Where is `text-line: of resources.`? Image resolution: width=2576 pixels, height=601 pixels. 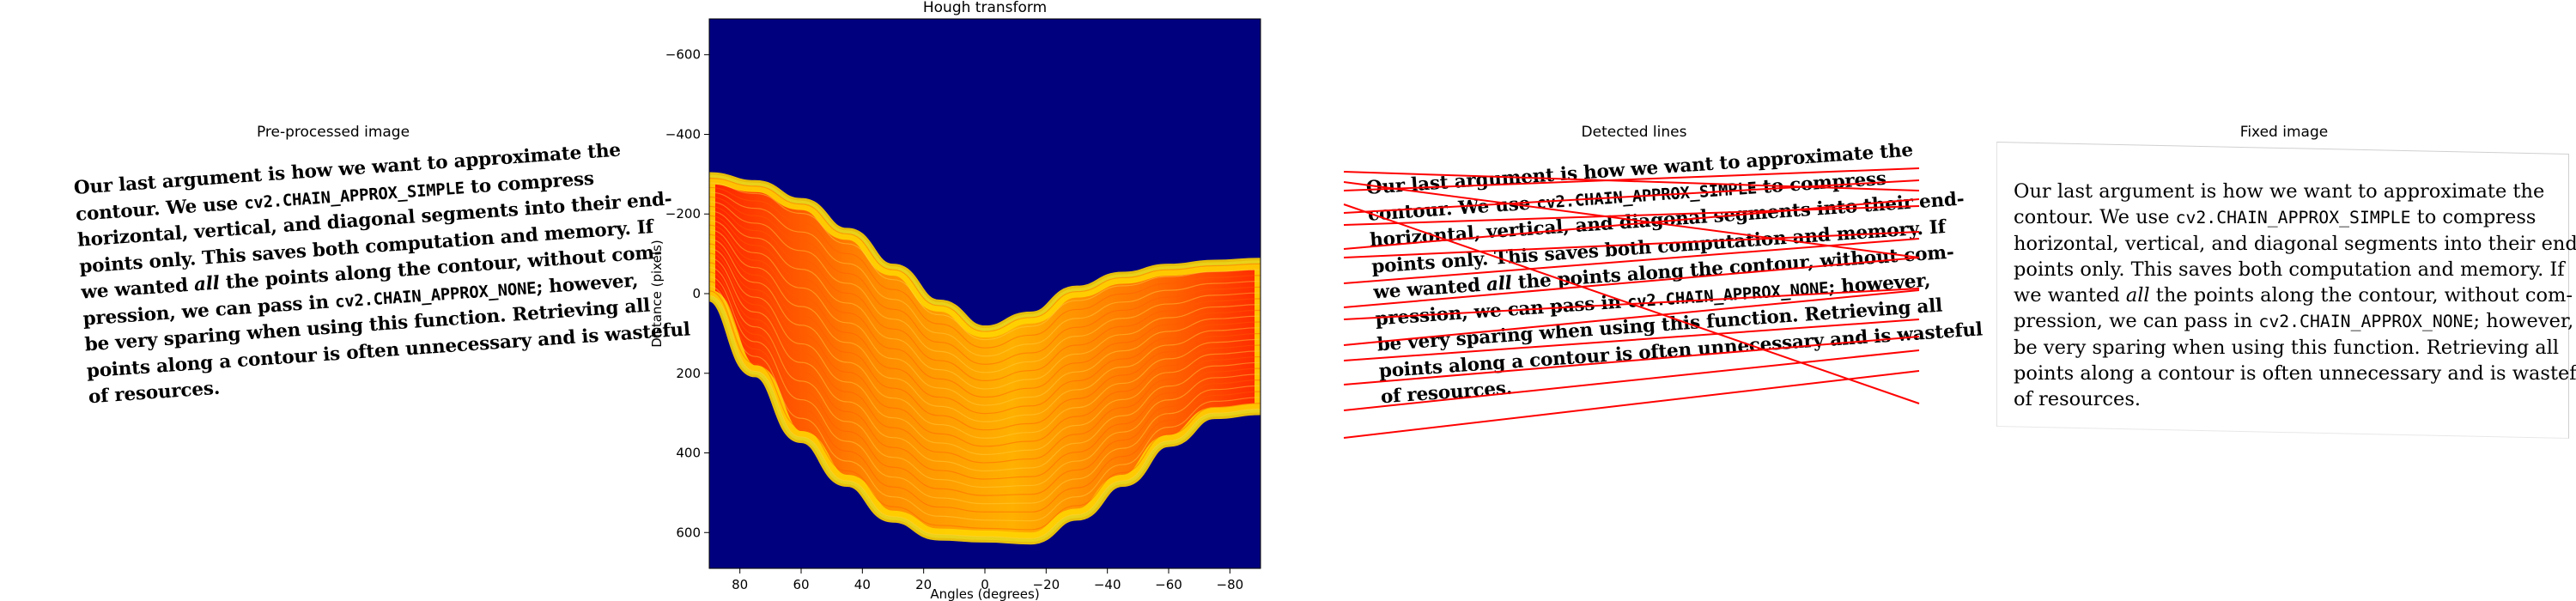
text-line: of resources. is located at coordinates (2288, 399).